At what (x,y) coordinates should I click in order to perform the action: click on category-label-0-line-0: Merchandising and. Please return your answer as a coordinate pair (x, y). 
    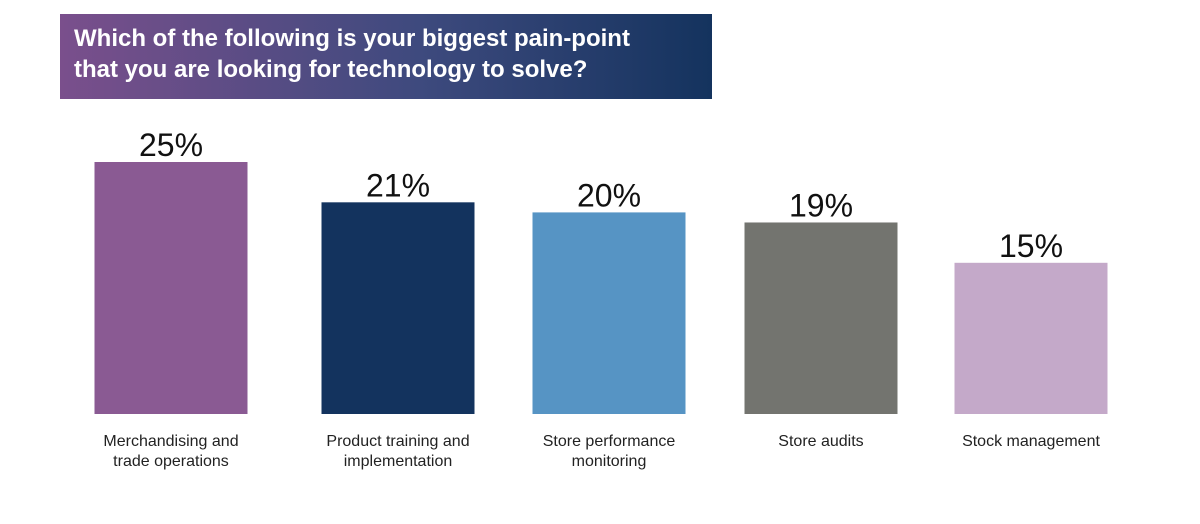
    Looking at the image, I should click on (170, 441).